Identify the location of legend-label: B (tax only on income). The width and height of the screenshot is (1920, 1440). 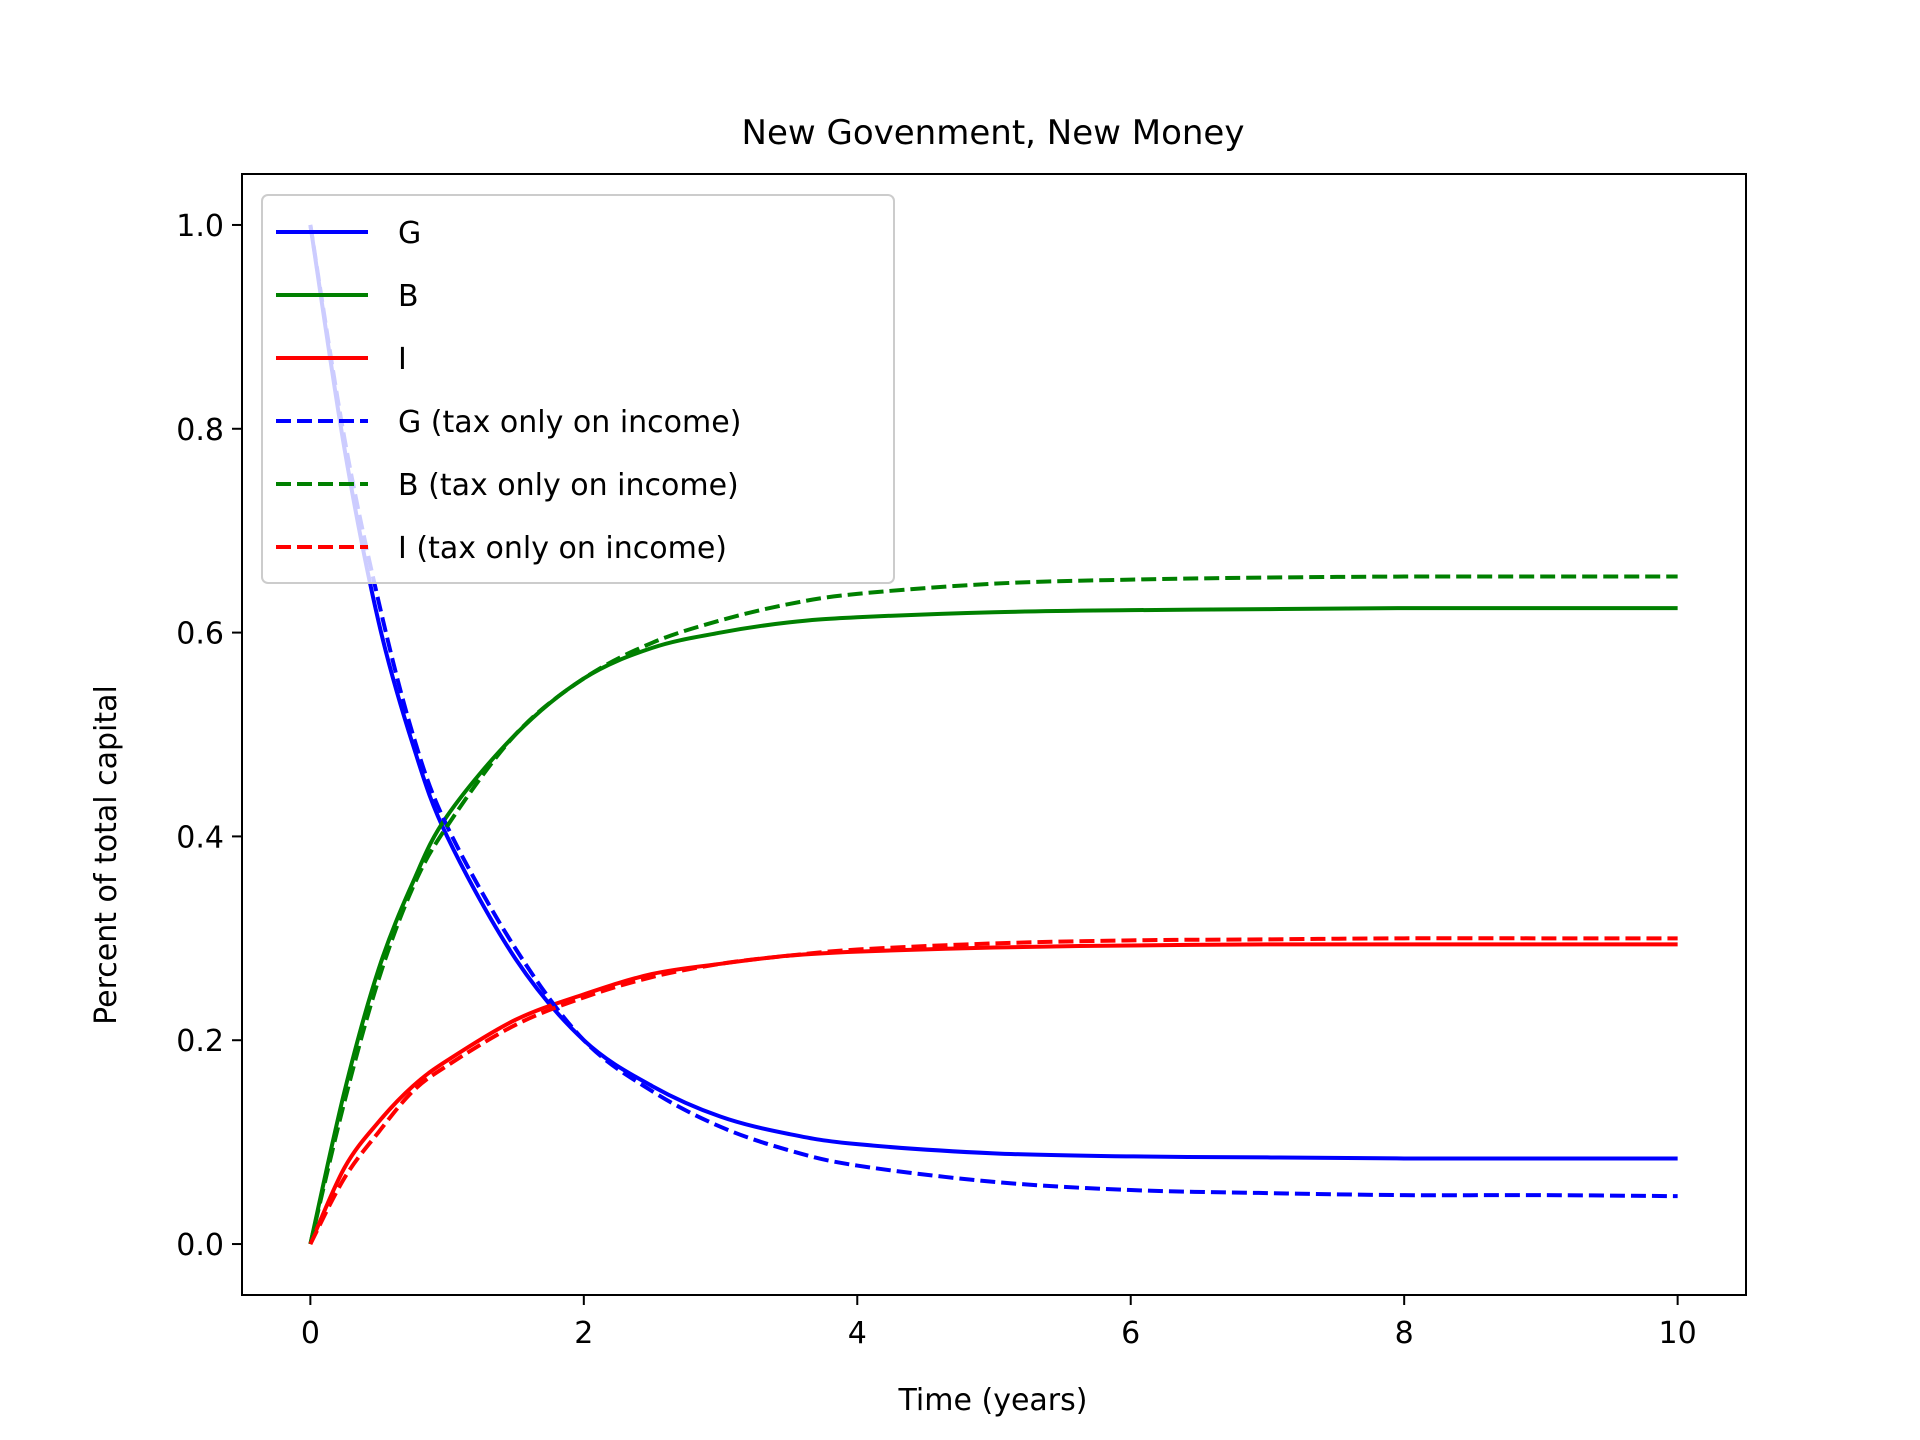
(568, 485).